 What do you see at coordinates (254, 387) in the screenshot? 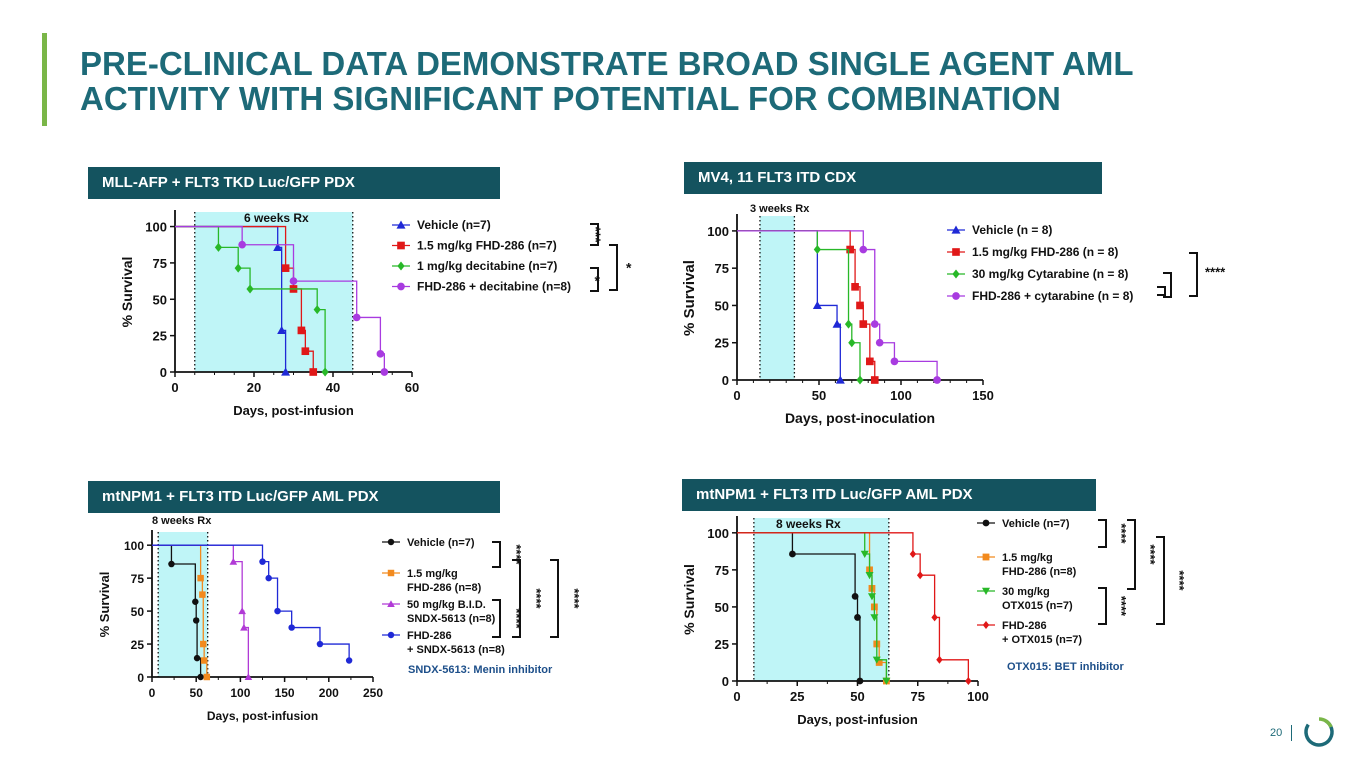
I see `chart1-x-tick-label: 20` at bounding box center [254, 387].